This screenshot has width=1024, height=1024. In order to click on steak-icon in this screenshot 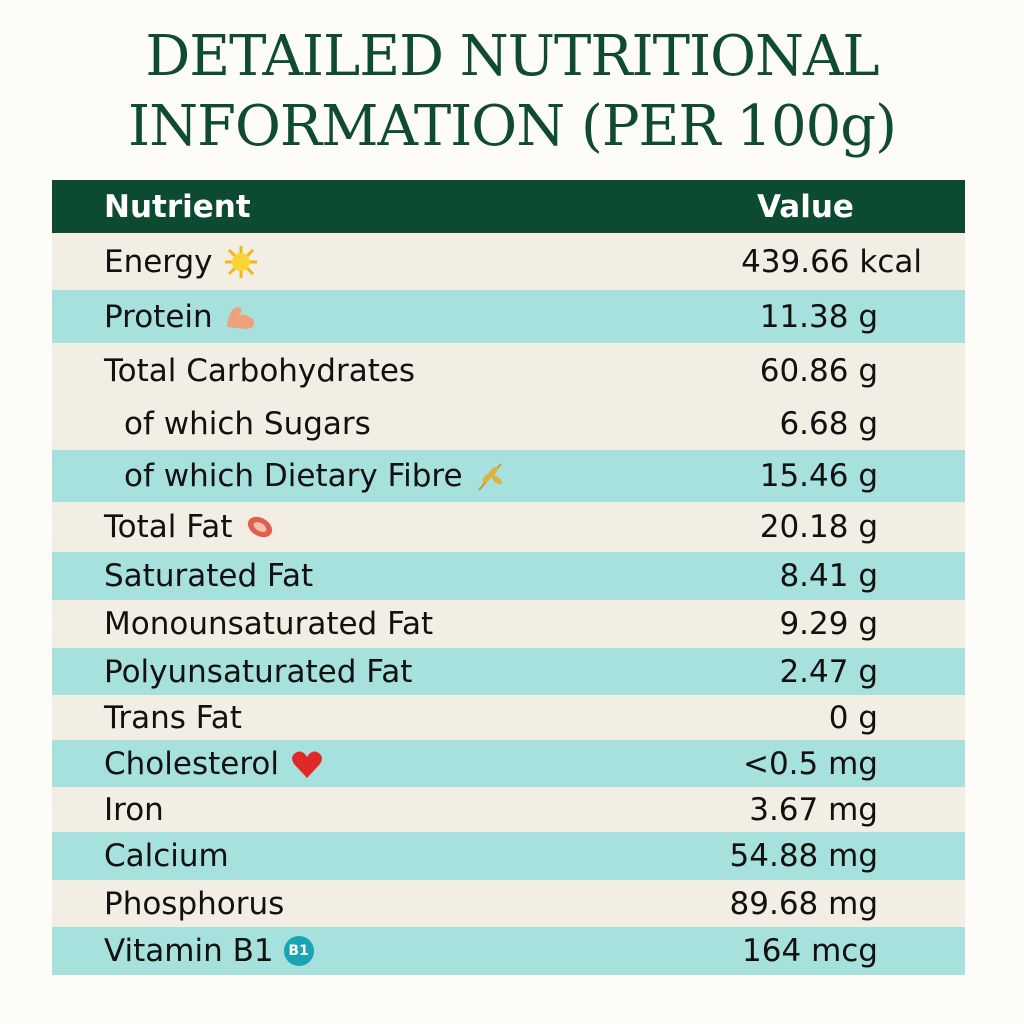, I will do `click(260, 527)`.